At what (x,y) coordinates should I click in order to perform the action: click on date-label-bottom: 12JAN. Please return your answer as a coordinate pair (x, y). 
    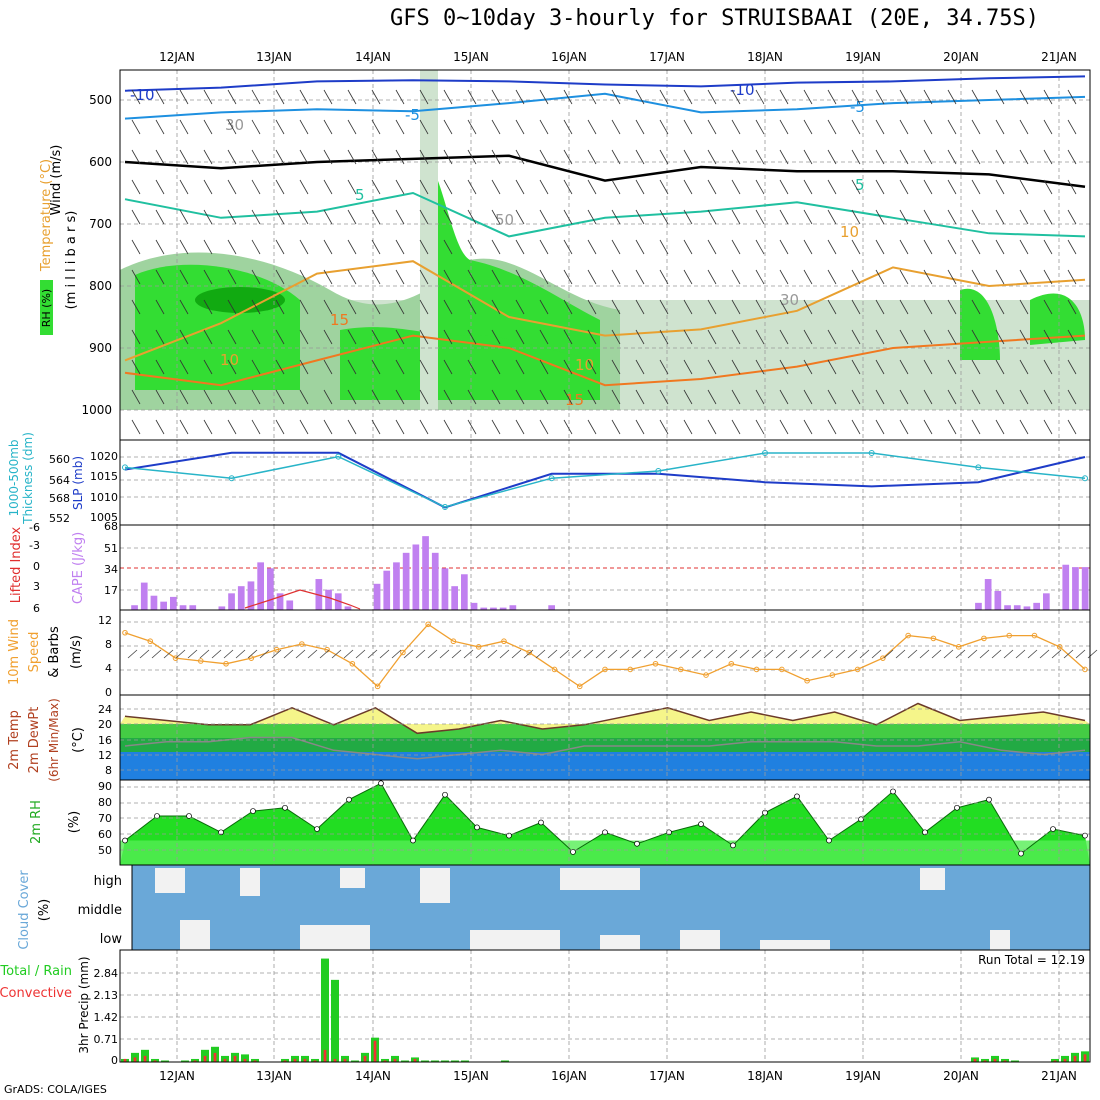
    Looking at the image, I should click on (177, 1076).